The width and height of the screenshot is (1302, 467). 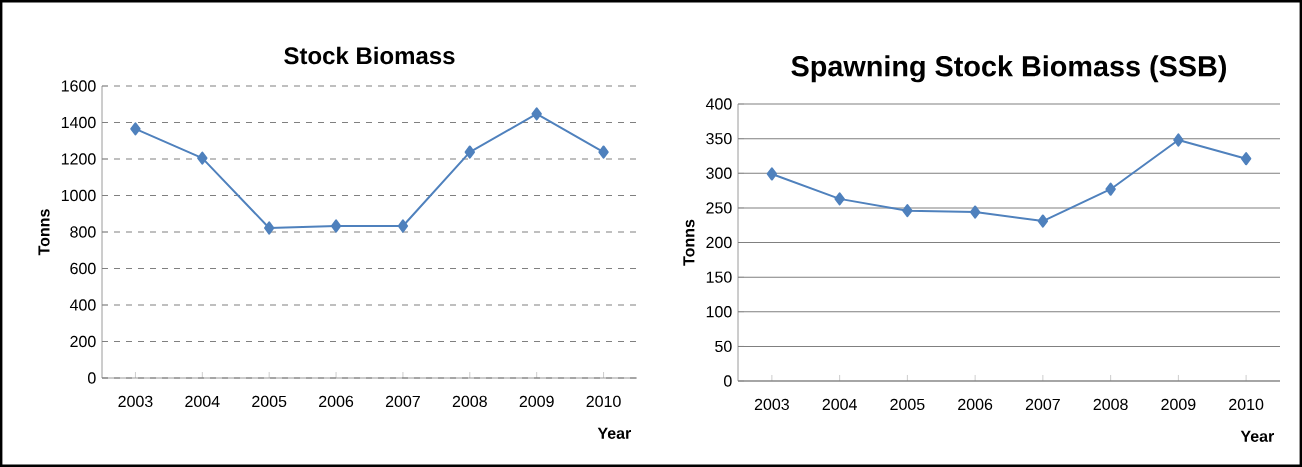 I want to click on y-tick-label: 350, so click(x=719, y=138).